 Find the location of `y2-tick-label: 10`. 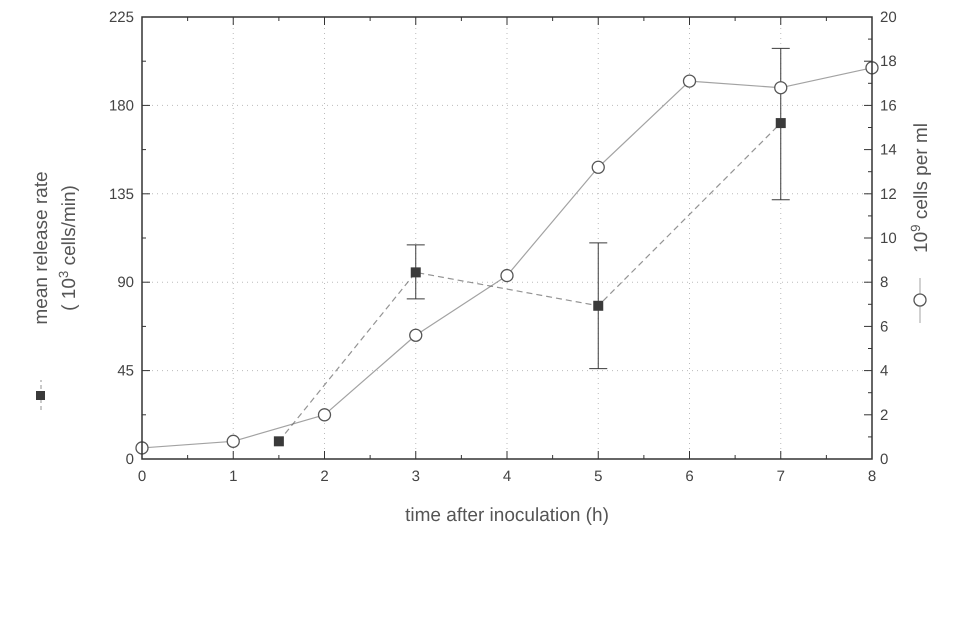

y2-tick-label: 10 is located at coordinates (888, 238).